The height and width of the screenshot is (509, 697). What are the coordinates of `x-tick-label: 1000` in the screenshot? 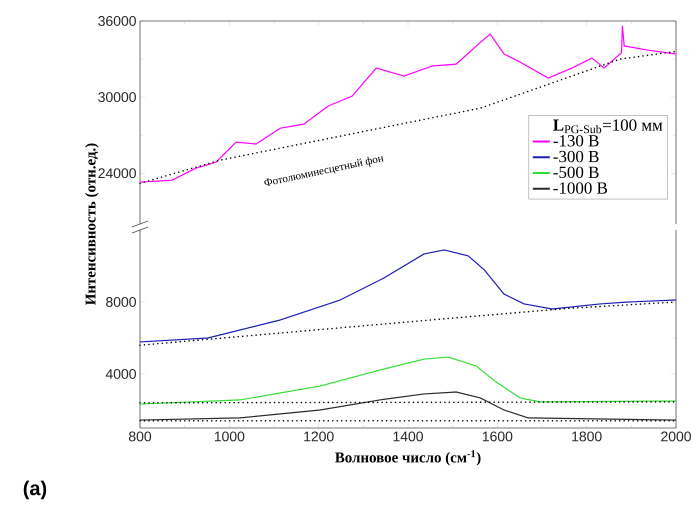 It's located at (229, 436).